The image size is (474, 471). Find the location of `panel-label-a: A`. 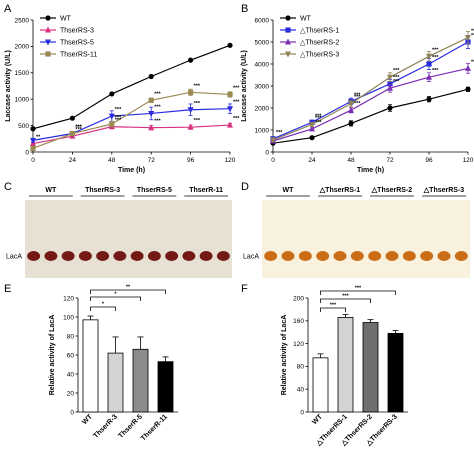

panel-label-a: A is located at coordinates (8, 9).